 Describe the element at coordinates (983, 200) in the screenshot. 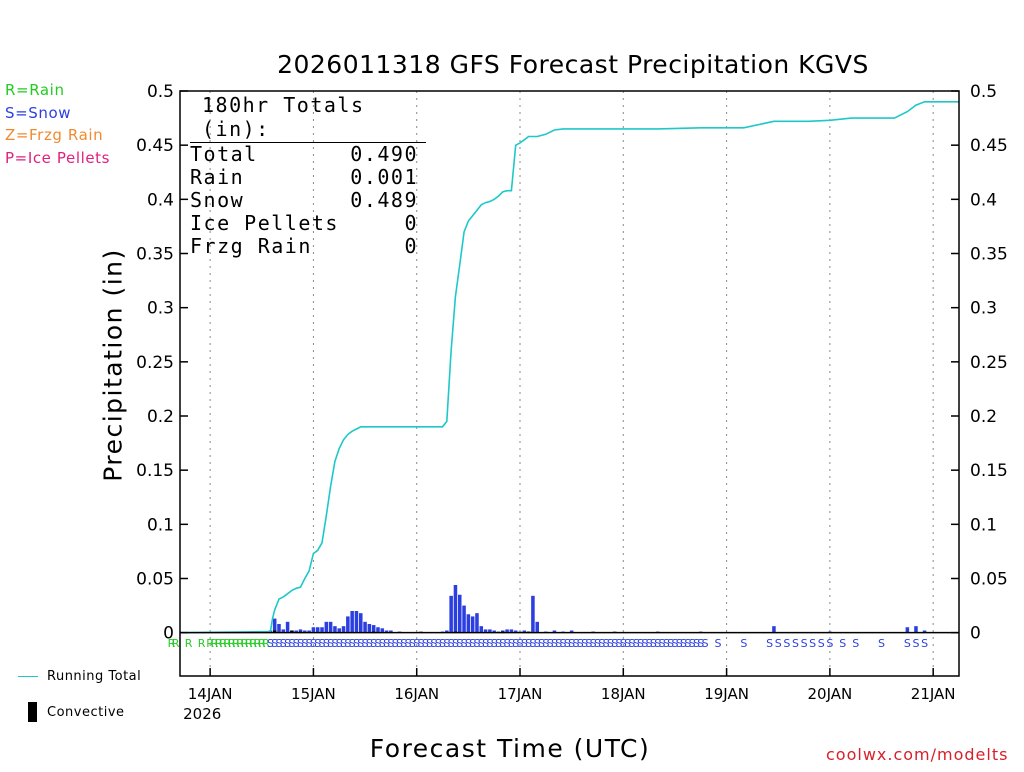

I see `y-tick-label-right: 0.4` at that location.